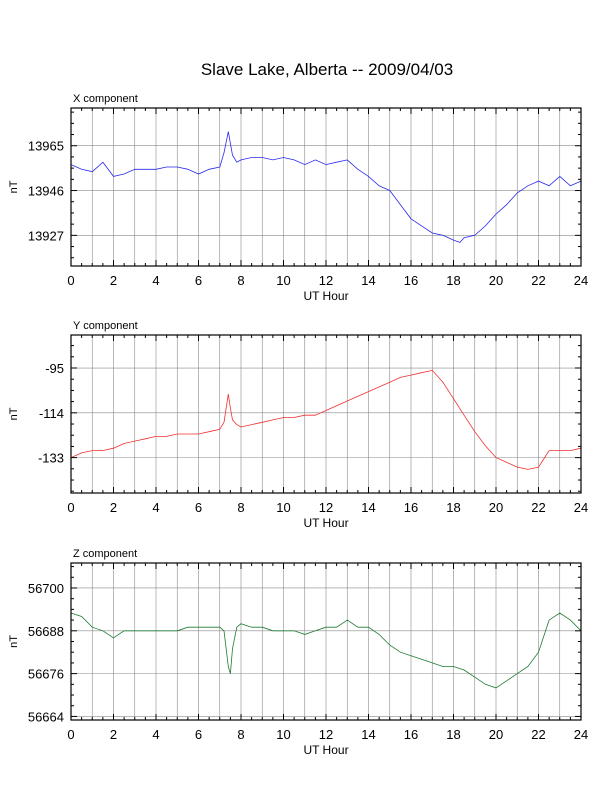 This screenshot has width=612, height=792. I want to click on chart-title: Slave Lake, Alberta -- 2009/04/03, so click(327, 69).